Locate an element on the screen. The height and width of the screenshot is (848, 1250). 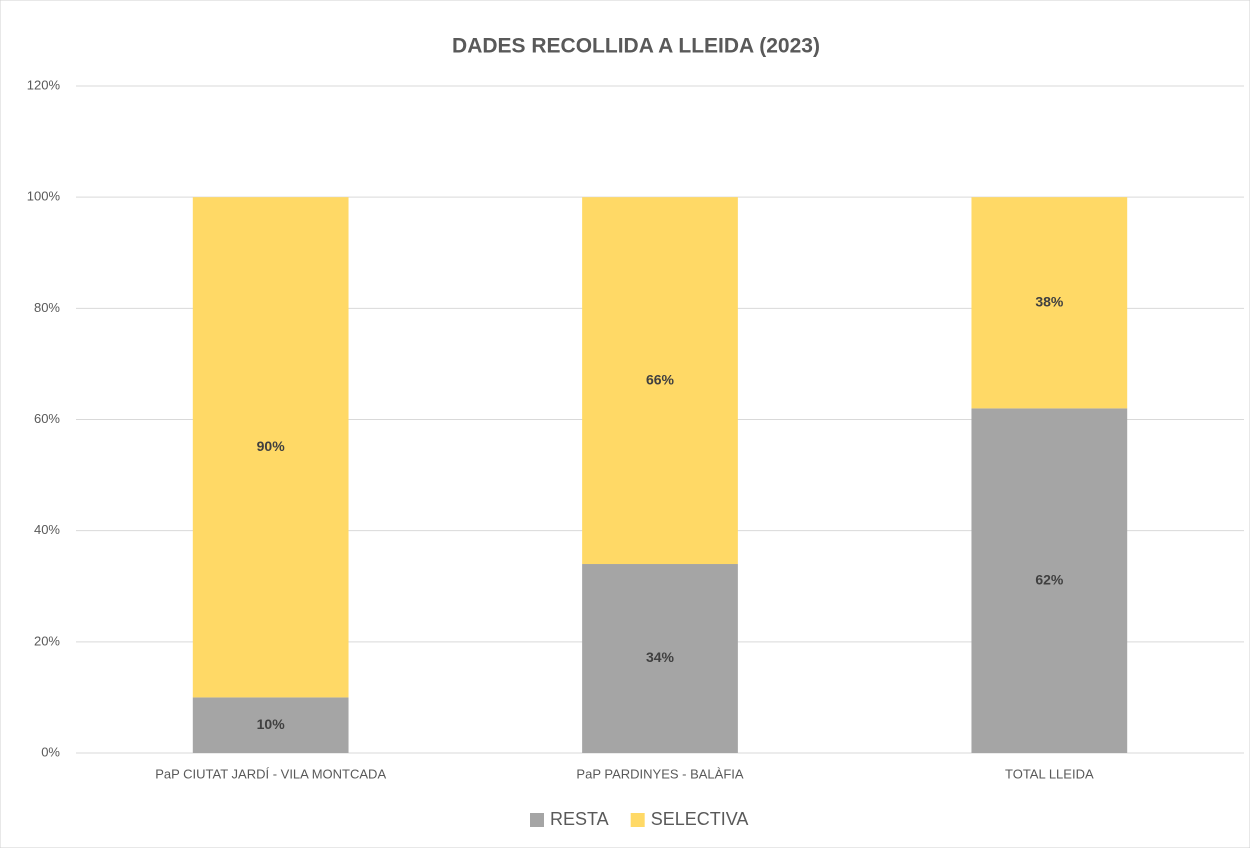
data-label: 10% is located at coordinates (271, 724).